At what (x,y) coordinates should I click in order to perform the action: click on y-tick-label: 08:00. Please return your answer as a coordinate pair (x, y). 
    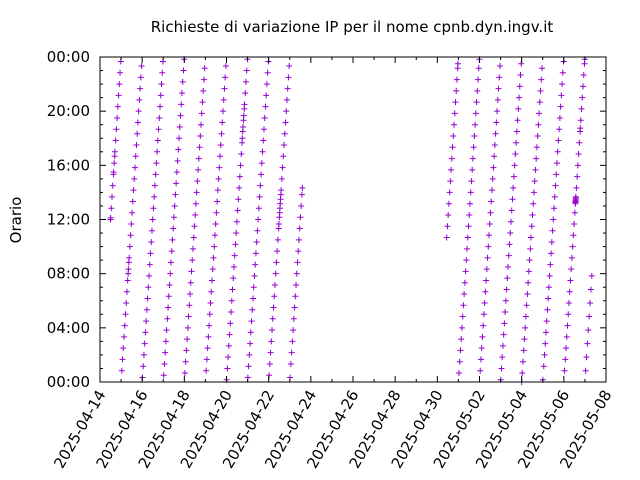
    Looking at the image, I should click on (68, 274).